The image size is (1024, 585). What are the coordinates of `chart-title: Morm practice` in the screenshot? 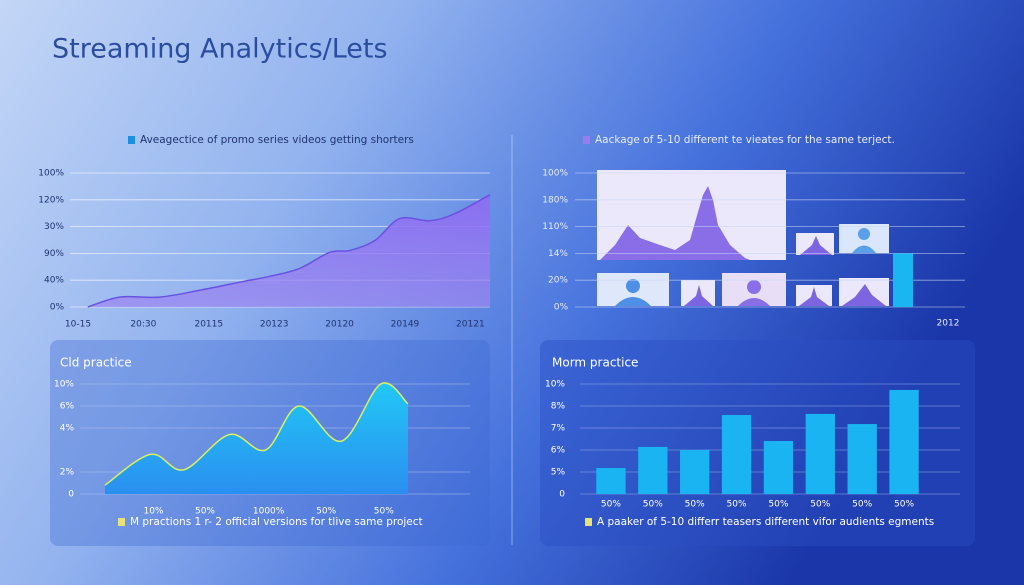 It's located at (595, 363).